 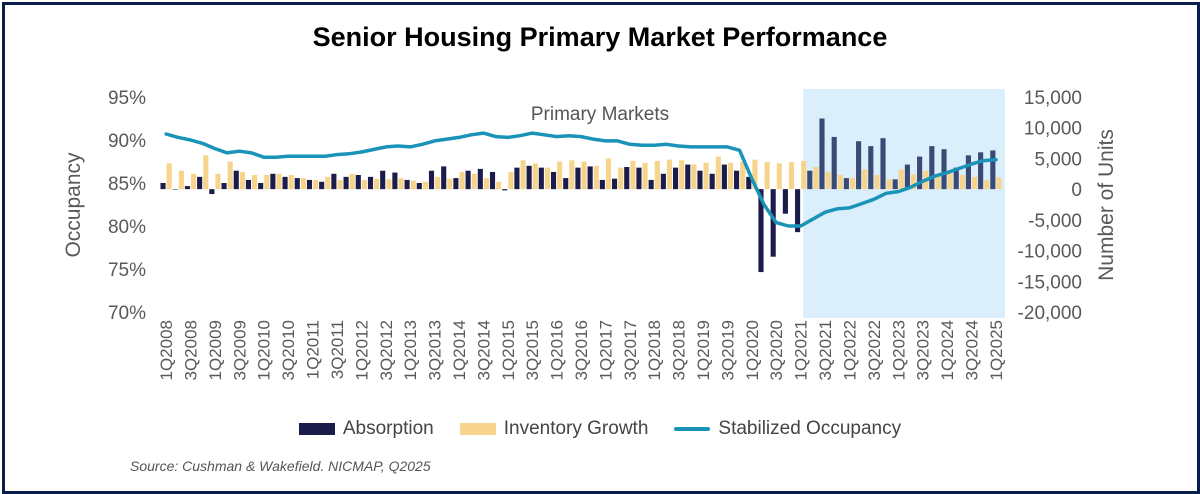 What do you see at coordinates (849, 350) in the screenshot?
I see `x-tick-label: 1Q2022` at bounding box center [849, 350].